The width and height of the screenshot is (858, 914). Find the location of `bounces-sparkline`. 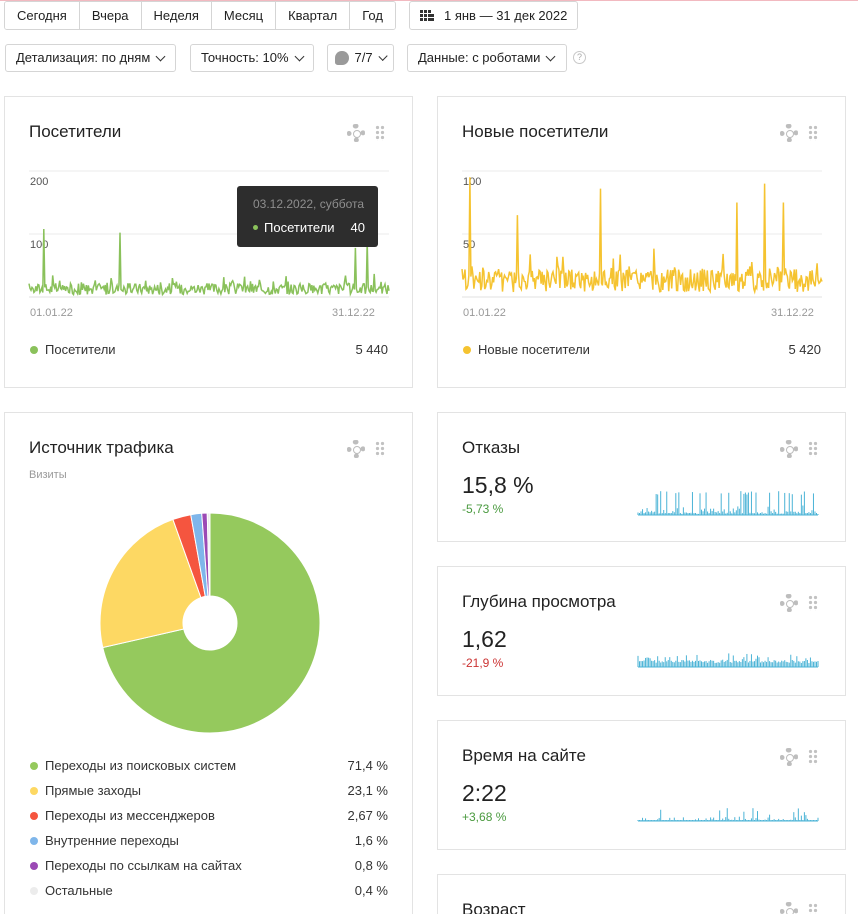

bounces-sparkline is located at coordinates (728, 503).